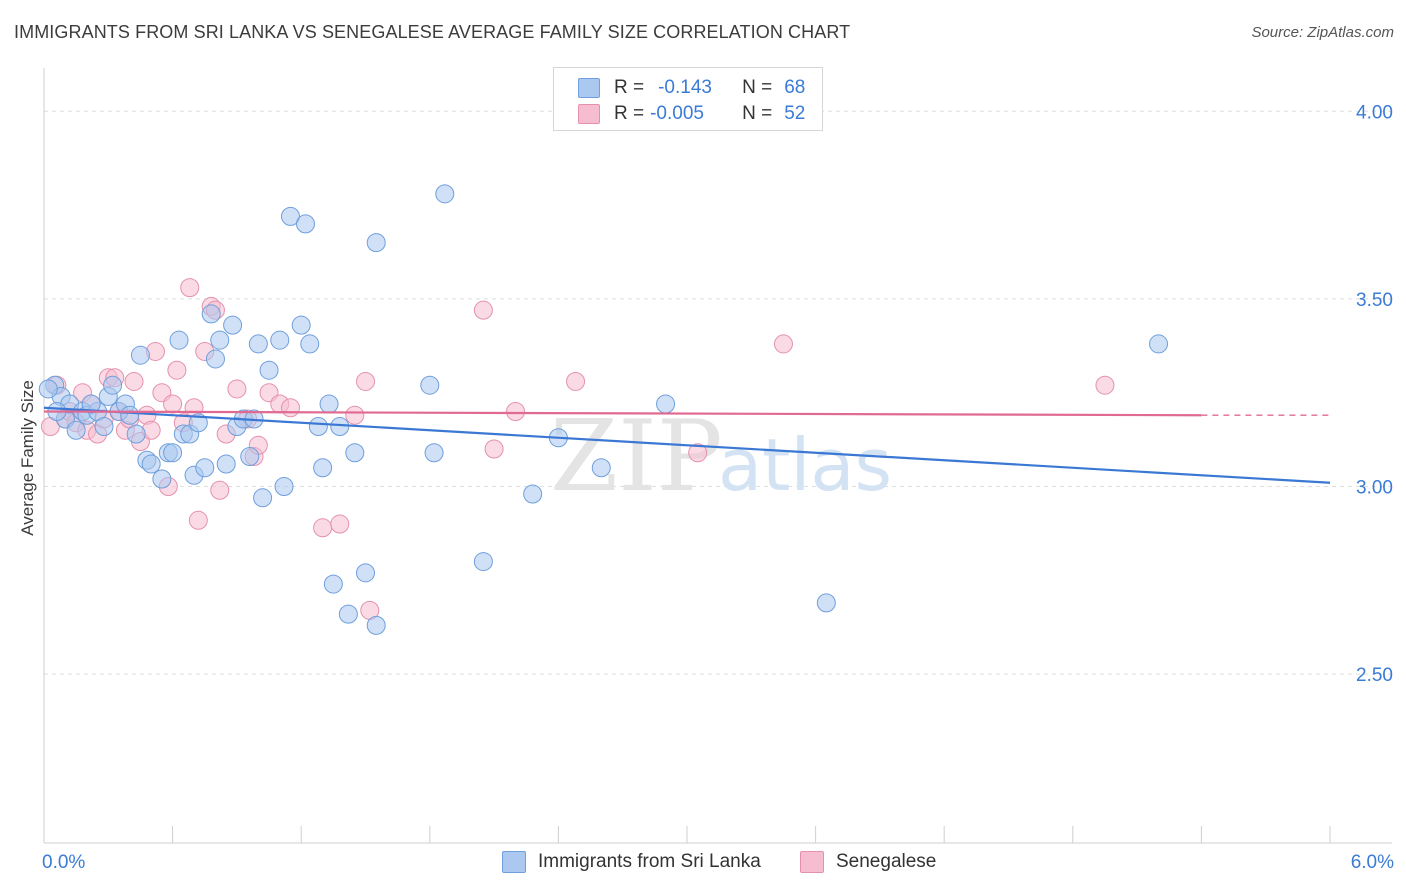 The width and height of the screenshot is (1406, 892). I want to click on trend-lines, so click(687, 445).